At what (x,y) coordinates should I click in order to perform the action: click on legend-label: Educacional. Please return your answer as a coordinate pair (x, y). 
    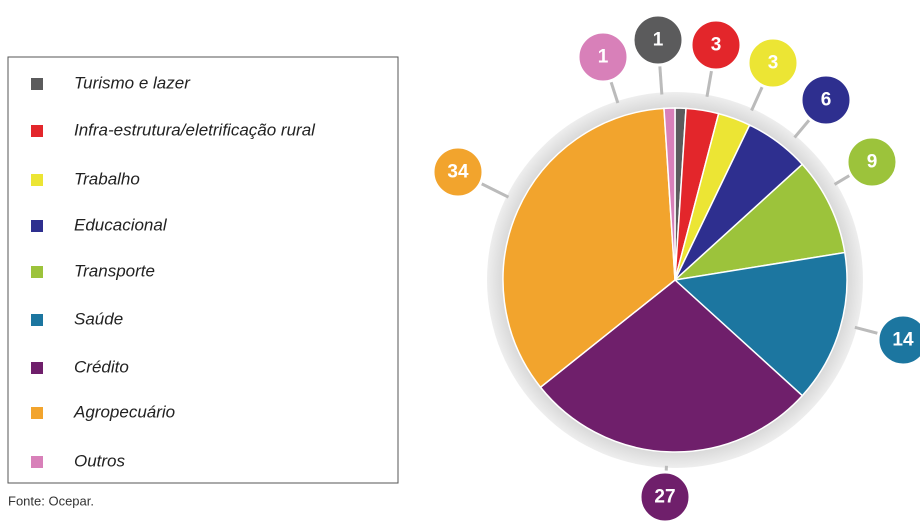
    Looking at the image, I should click on (121, 224).